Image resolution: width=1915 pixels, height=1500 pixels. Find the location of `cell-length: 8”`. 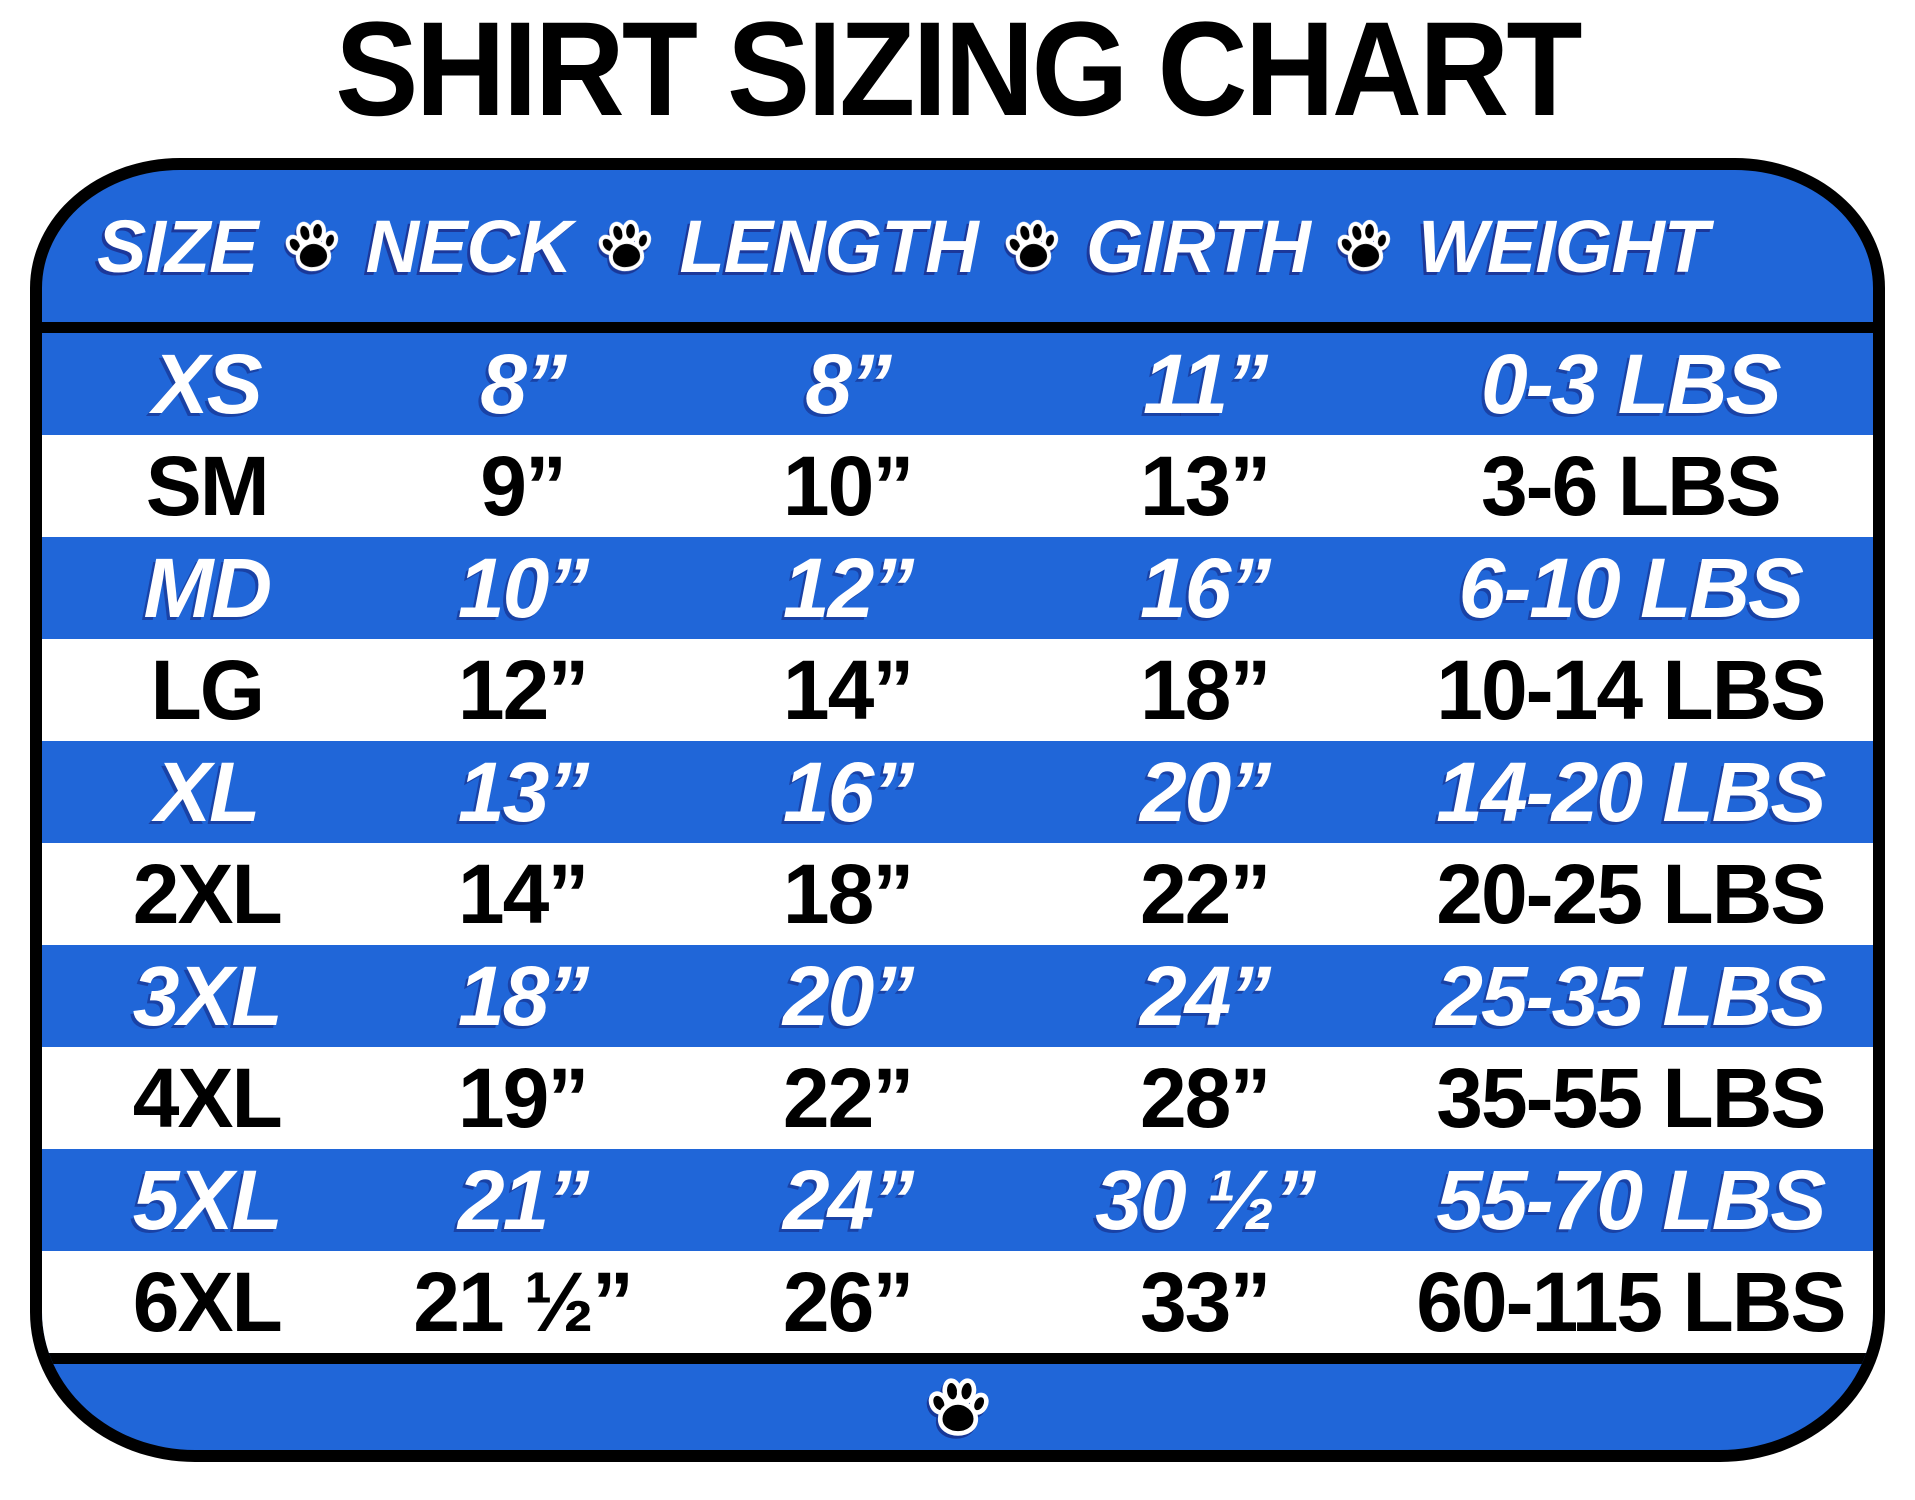

cell-length: 8” is located at coordinates (848, 383).